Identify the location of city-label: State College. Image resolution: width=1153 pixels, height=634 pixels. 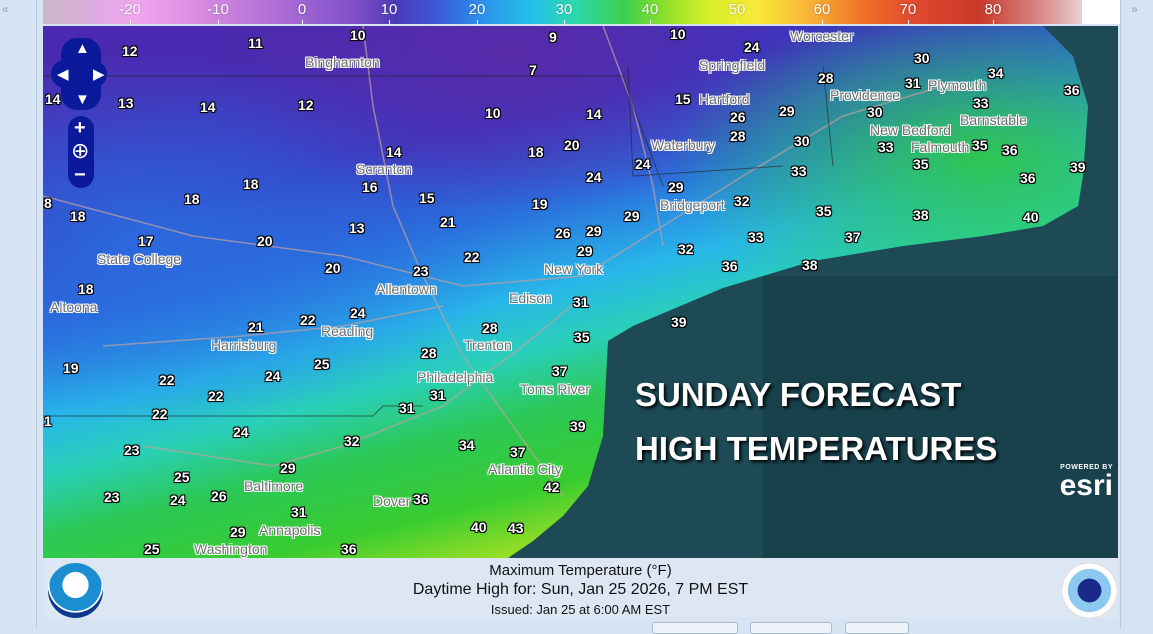
(139, 259).